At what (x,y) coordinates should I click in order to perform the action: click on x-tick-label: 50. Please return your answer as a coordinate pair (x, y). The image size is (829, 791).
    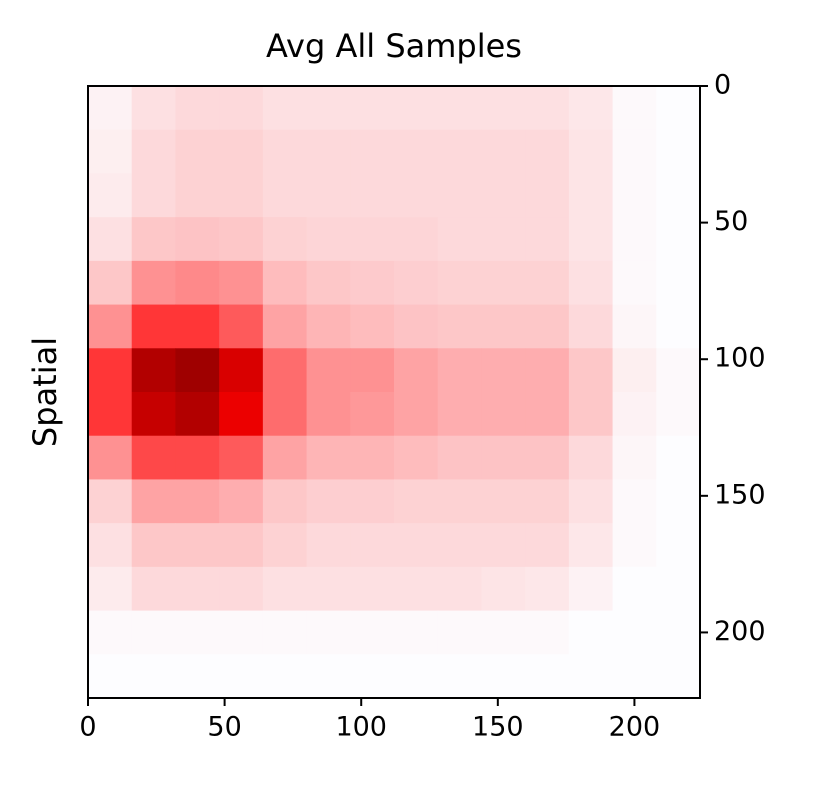
    Looking at the image, I should click on (224, 727).